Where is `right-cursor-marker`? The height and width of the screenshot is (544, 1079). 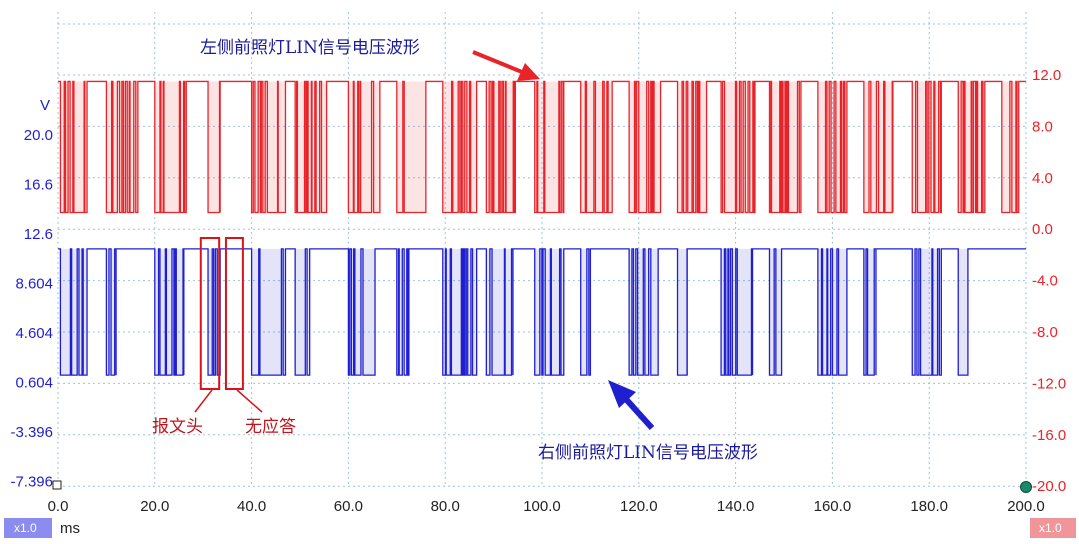
right-cursor-marker is located at coordinates (1026, 487).